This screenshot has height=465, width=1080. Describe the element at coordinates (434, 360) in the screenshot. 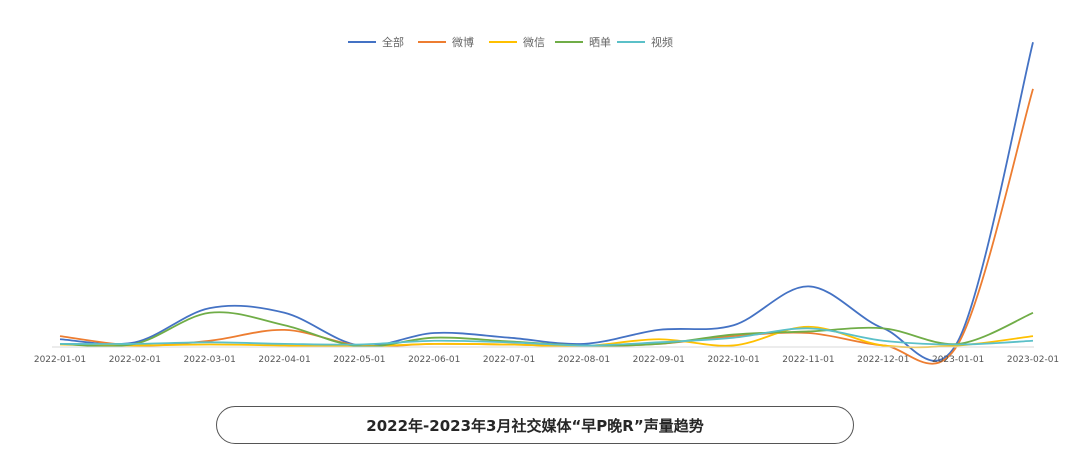

I see `x-tick-label: 2022-06-01` at that location.